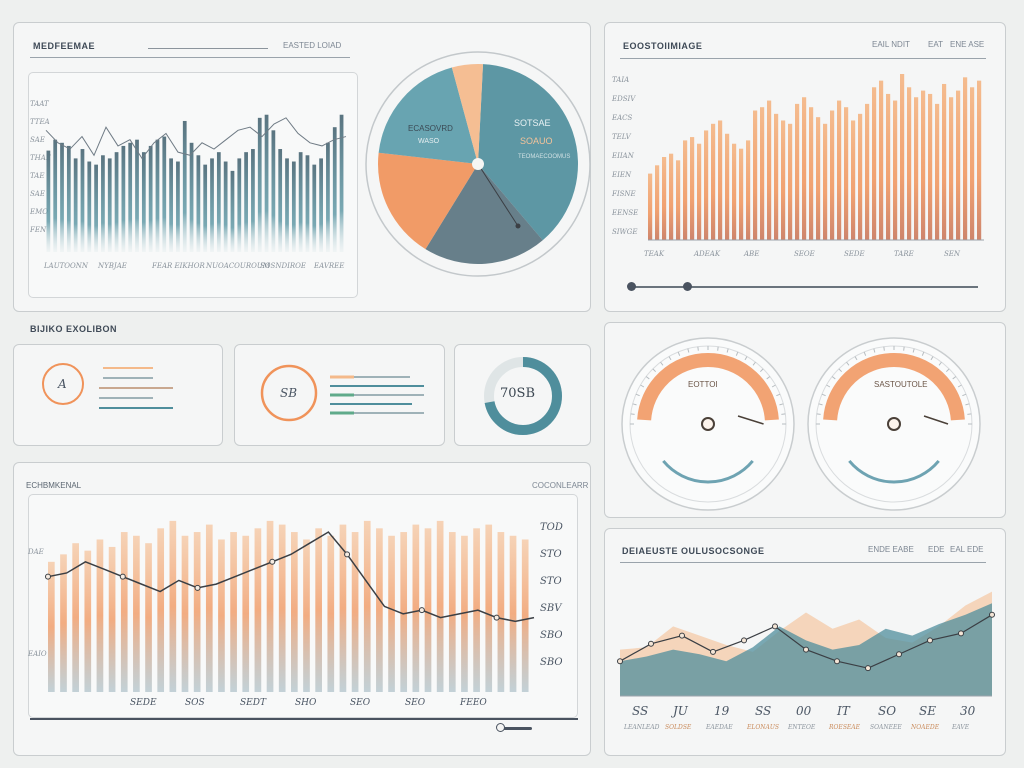 The height and width of the screenshot is (768, 1024). Describe the element at coordinates (640, 711) in the screenshot. I see `metric-value: SS` at that location.